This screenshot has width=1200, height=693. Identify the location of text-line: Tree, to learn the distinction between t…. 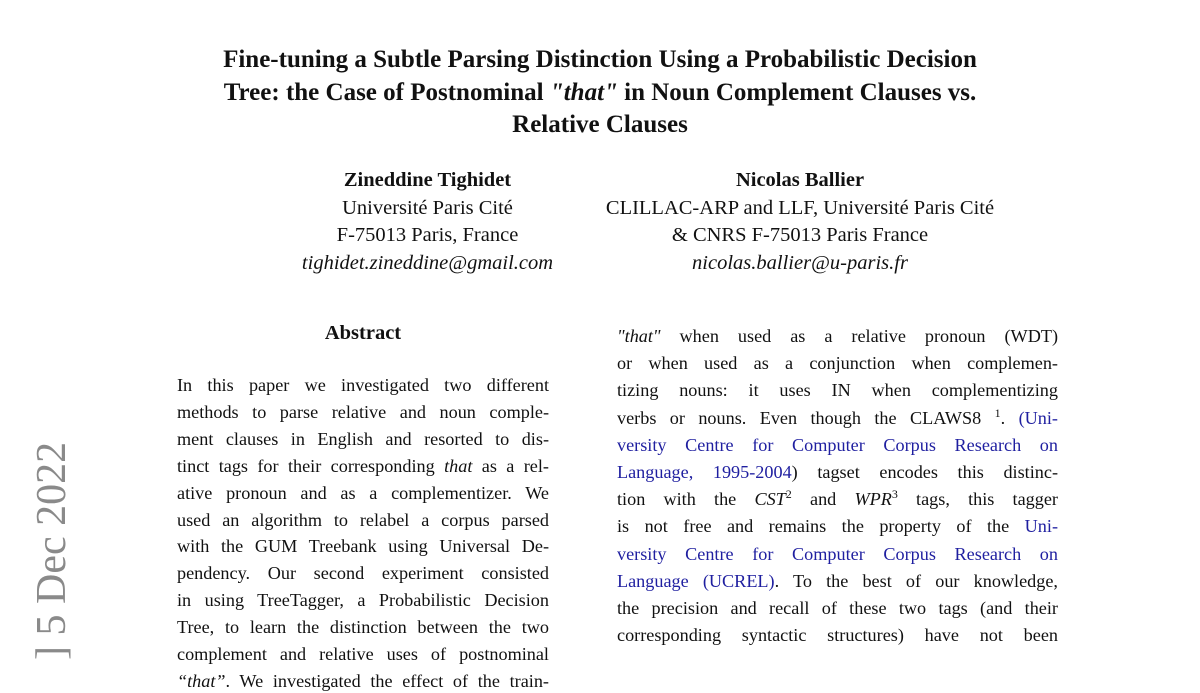
(363, 627).